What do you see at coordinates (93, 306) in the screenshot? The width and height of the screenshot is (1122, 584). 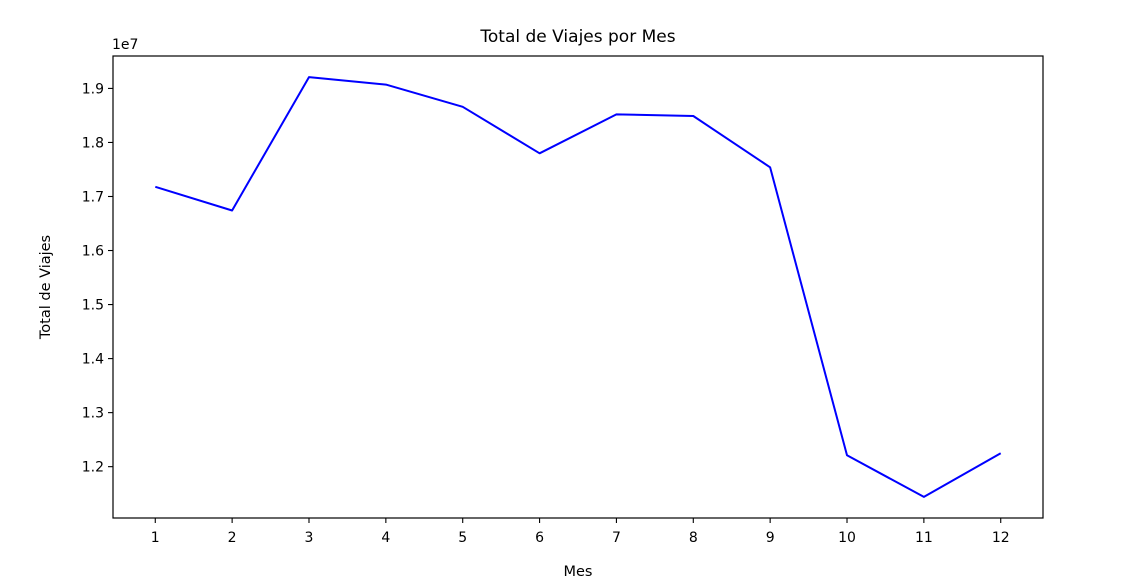 I see `y-tick-label: 1.5` at bounding box center [93, 306].